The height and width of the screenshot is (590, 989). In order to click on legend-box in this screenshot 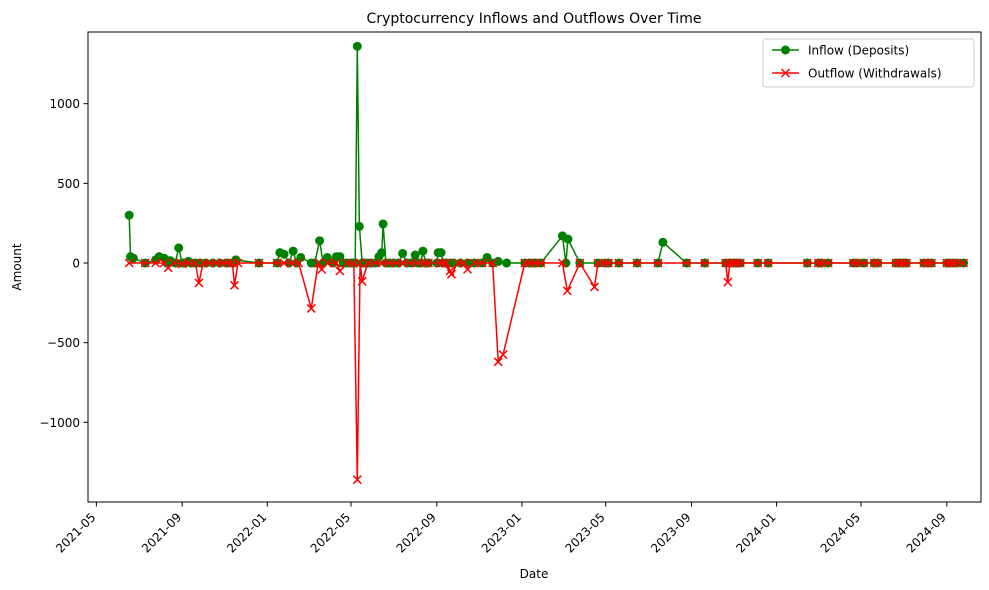, I will do `click(868, 63)`.